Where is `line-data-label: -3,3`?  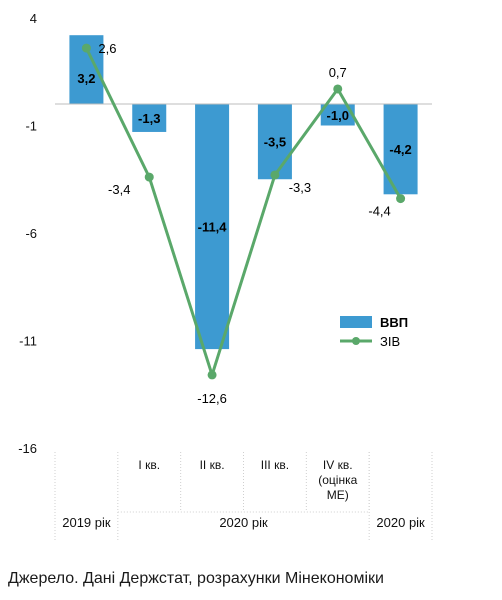 line-data-label: -3,3 is located at coordinates (300, 187).